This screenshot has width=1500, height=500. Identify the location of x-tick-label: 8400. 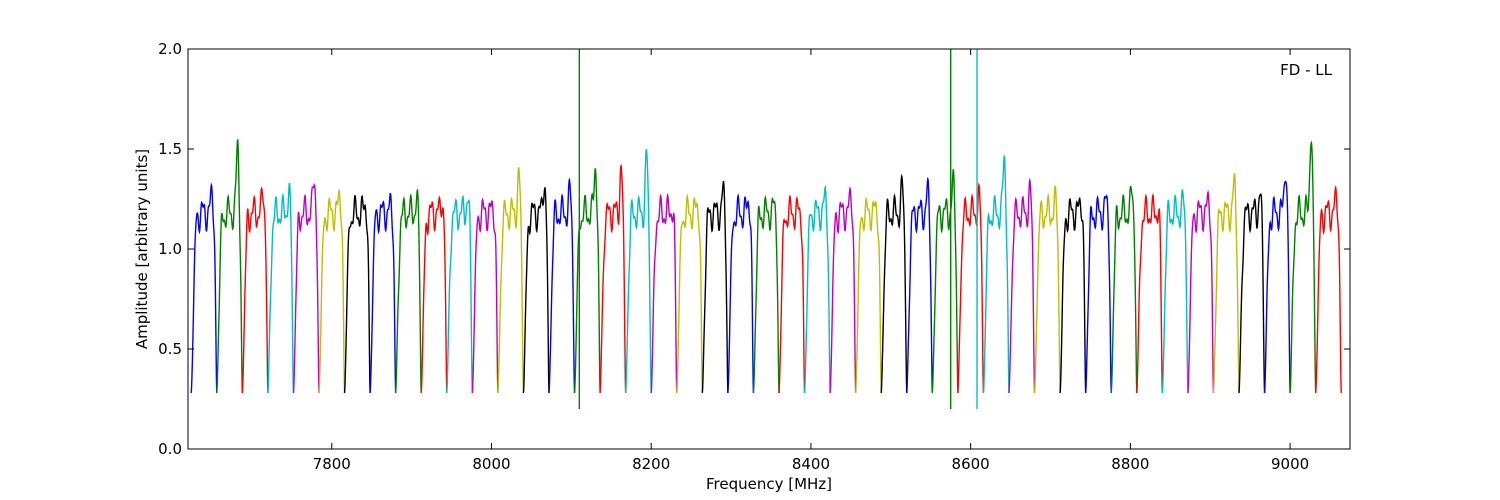
(811, 464).